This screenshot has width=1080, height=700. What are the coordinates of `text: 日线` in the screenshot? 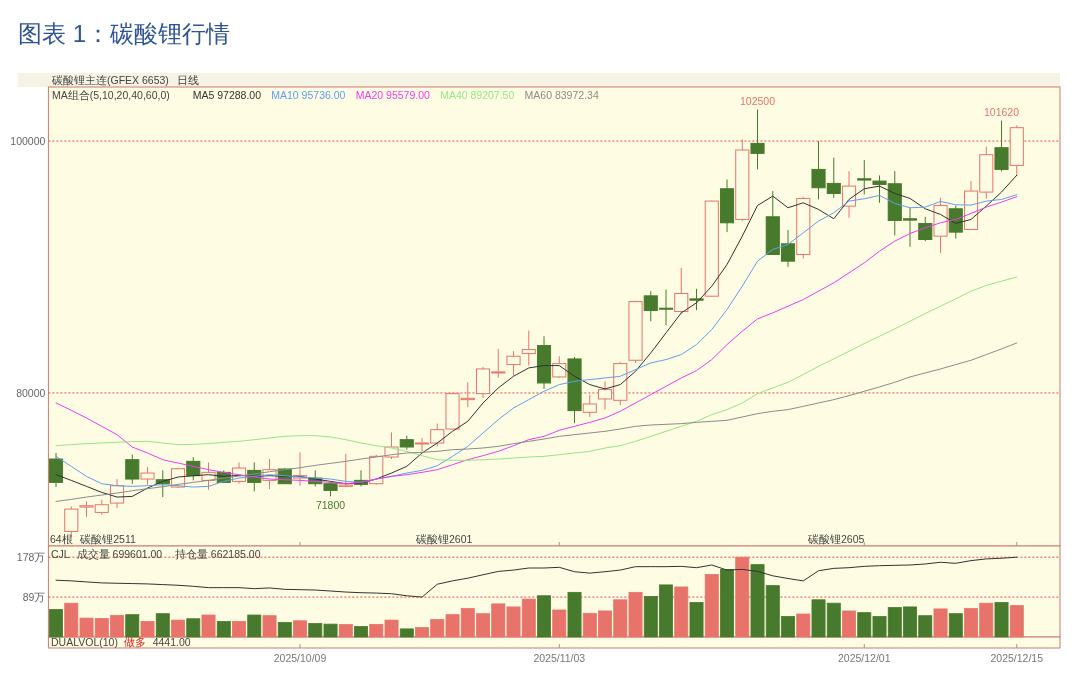 It's located at (188, 79).